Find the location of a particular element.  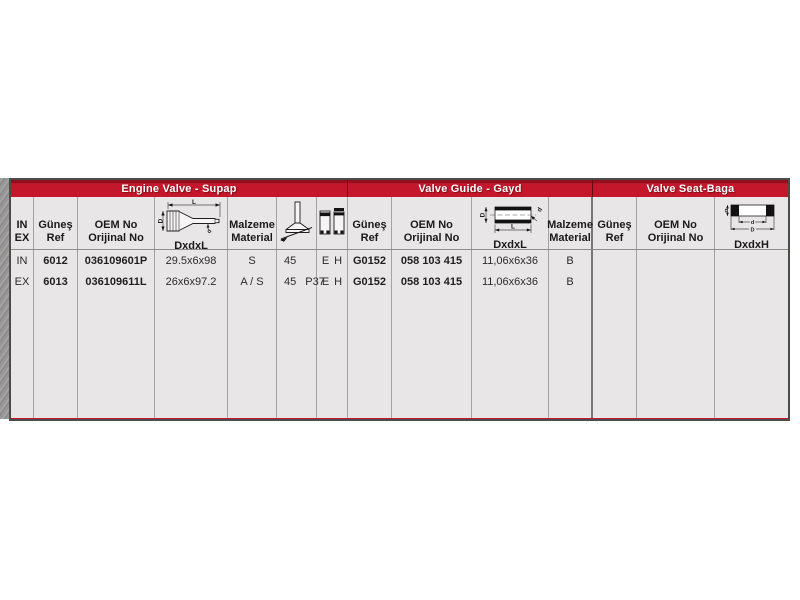

cell-valve-ref: 6012 is located at coordinates (55, 260).